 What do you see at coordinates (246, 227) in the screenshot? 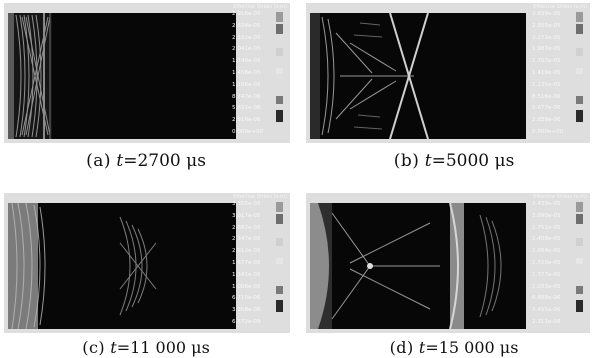
I see `legend-tick: 2.682e-05` at bounding box center [246, 227].